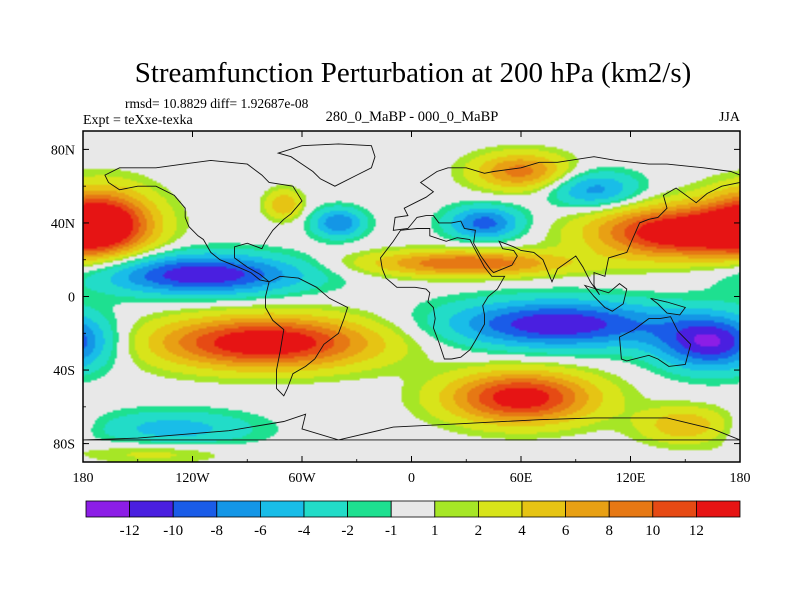  What do you see at coordinates (302, 478) in the screenshot?
I see `x-tick-label: 60W` at bounding box center [302, 478].